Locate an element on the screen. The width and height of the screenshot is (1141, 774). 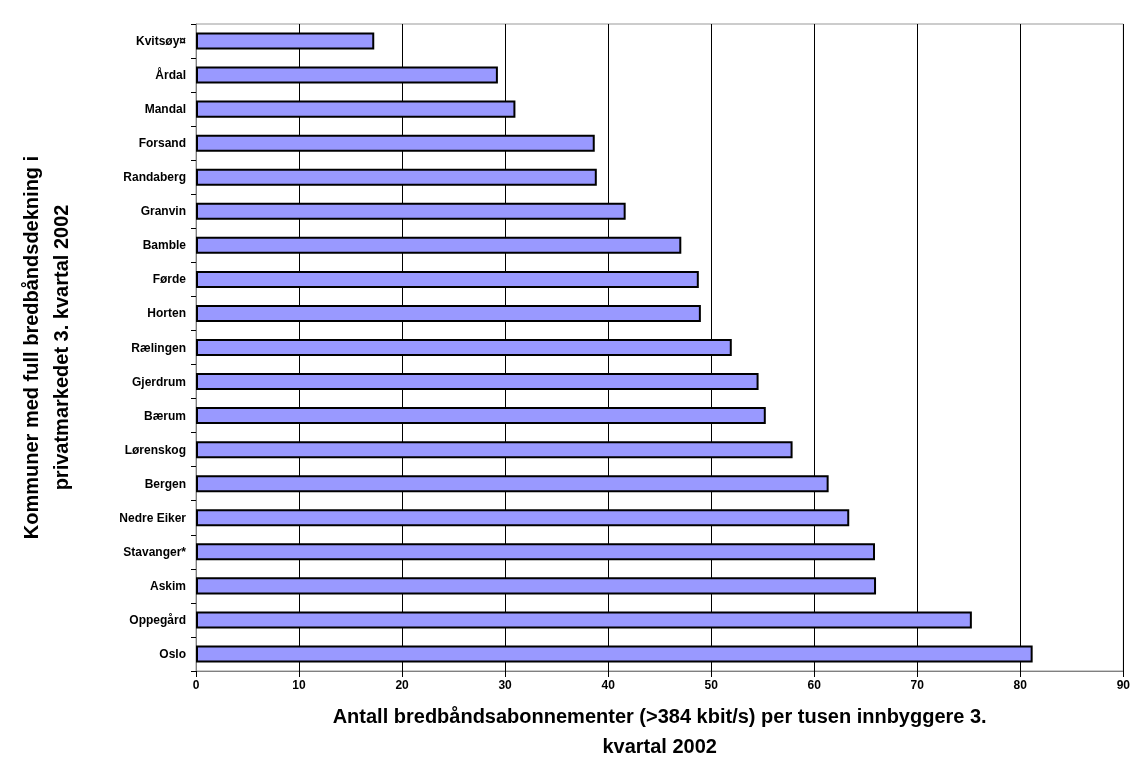
y-tick-label: Askim is located at coordinates (167, 585).